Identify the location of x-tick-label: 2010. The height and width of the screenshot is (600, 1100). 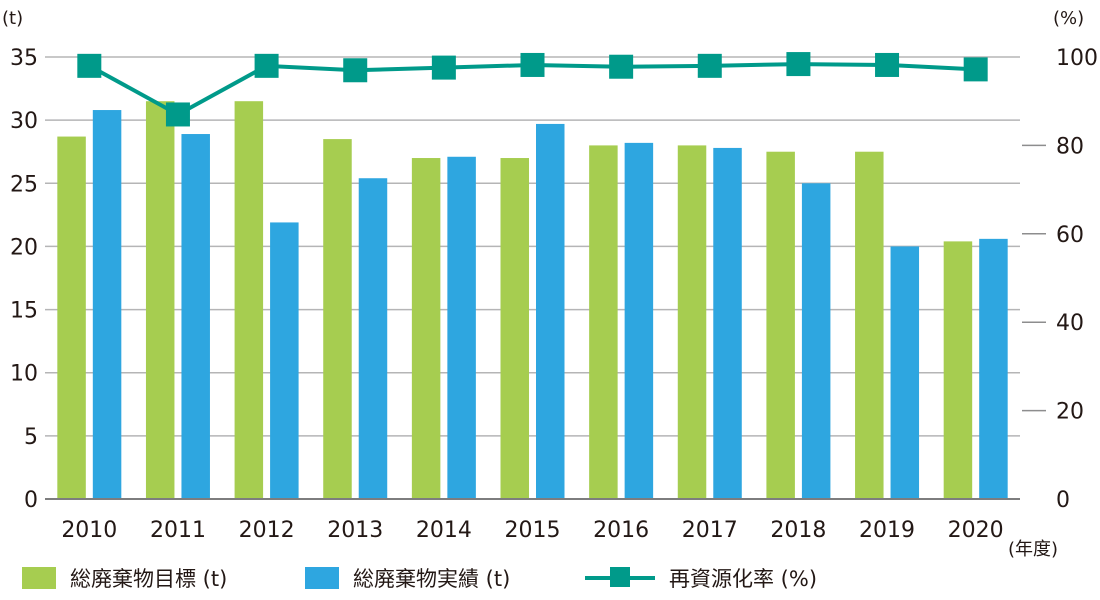
(89, 530).